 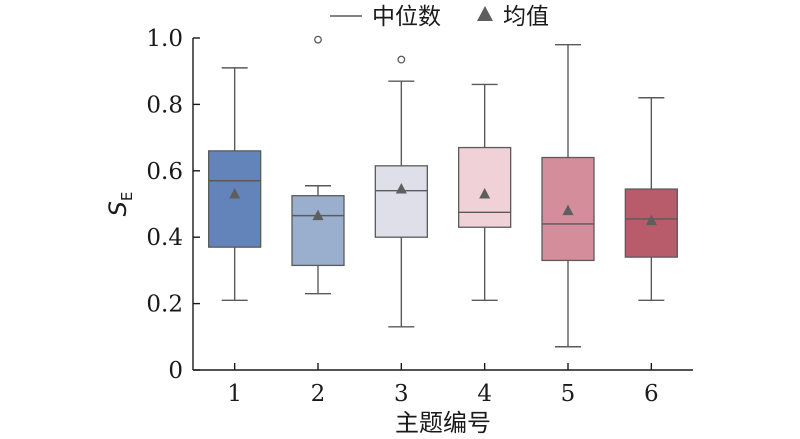 I want to click on y-tick-label: 1.0, so click(x=164, y=39).